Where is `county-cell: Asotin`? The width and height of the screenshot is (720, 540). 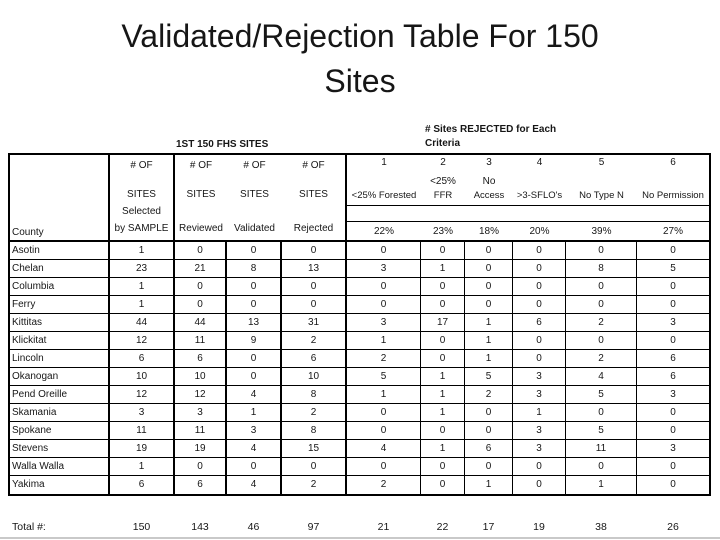
county-cell: Asotin is located at coordinates (60, 251).